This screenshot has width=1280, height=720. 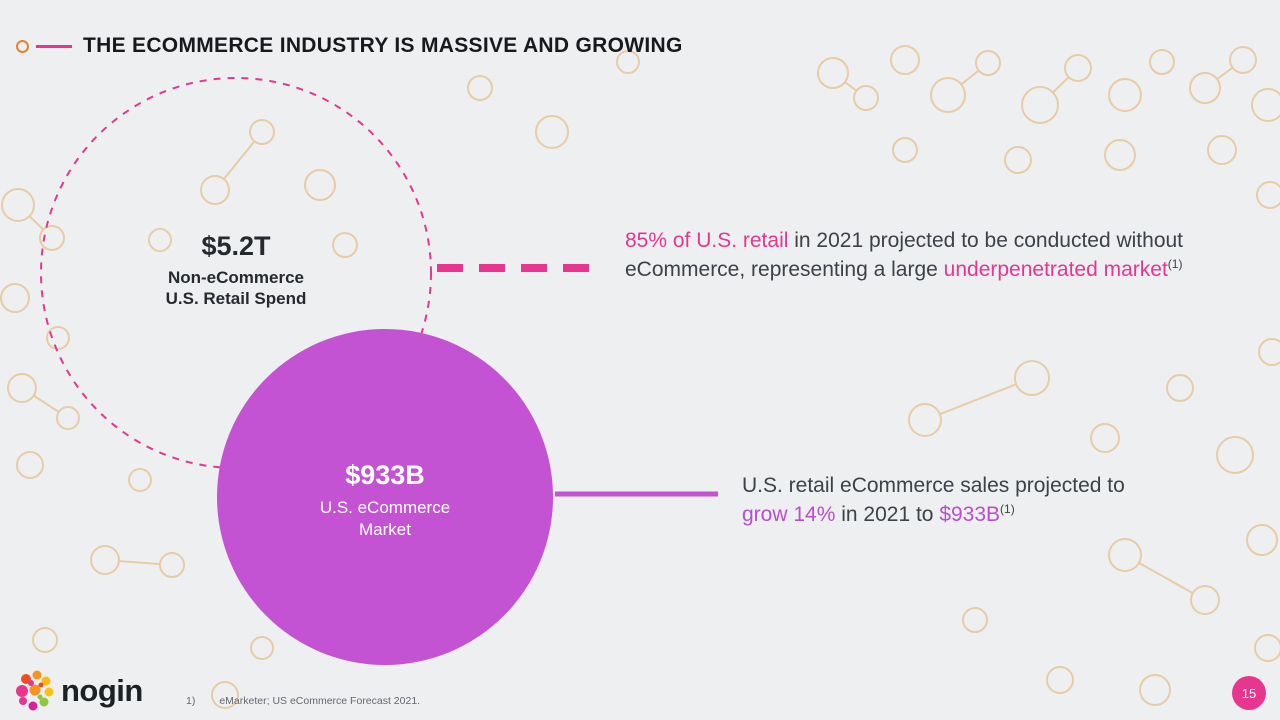 I want to click on annotation-bottom-body-1: U.S. retail eCommerce sales projected to, so click(x=933, y=485).